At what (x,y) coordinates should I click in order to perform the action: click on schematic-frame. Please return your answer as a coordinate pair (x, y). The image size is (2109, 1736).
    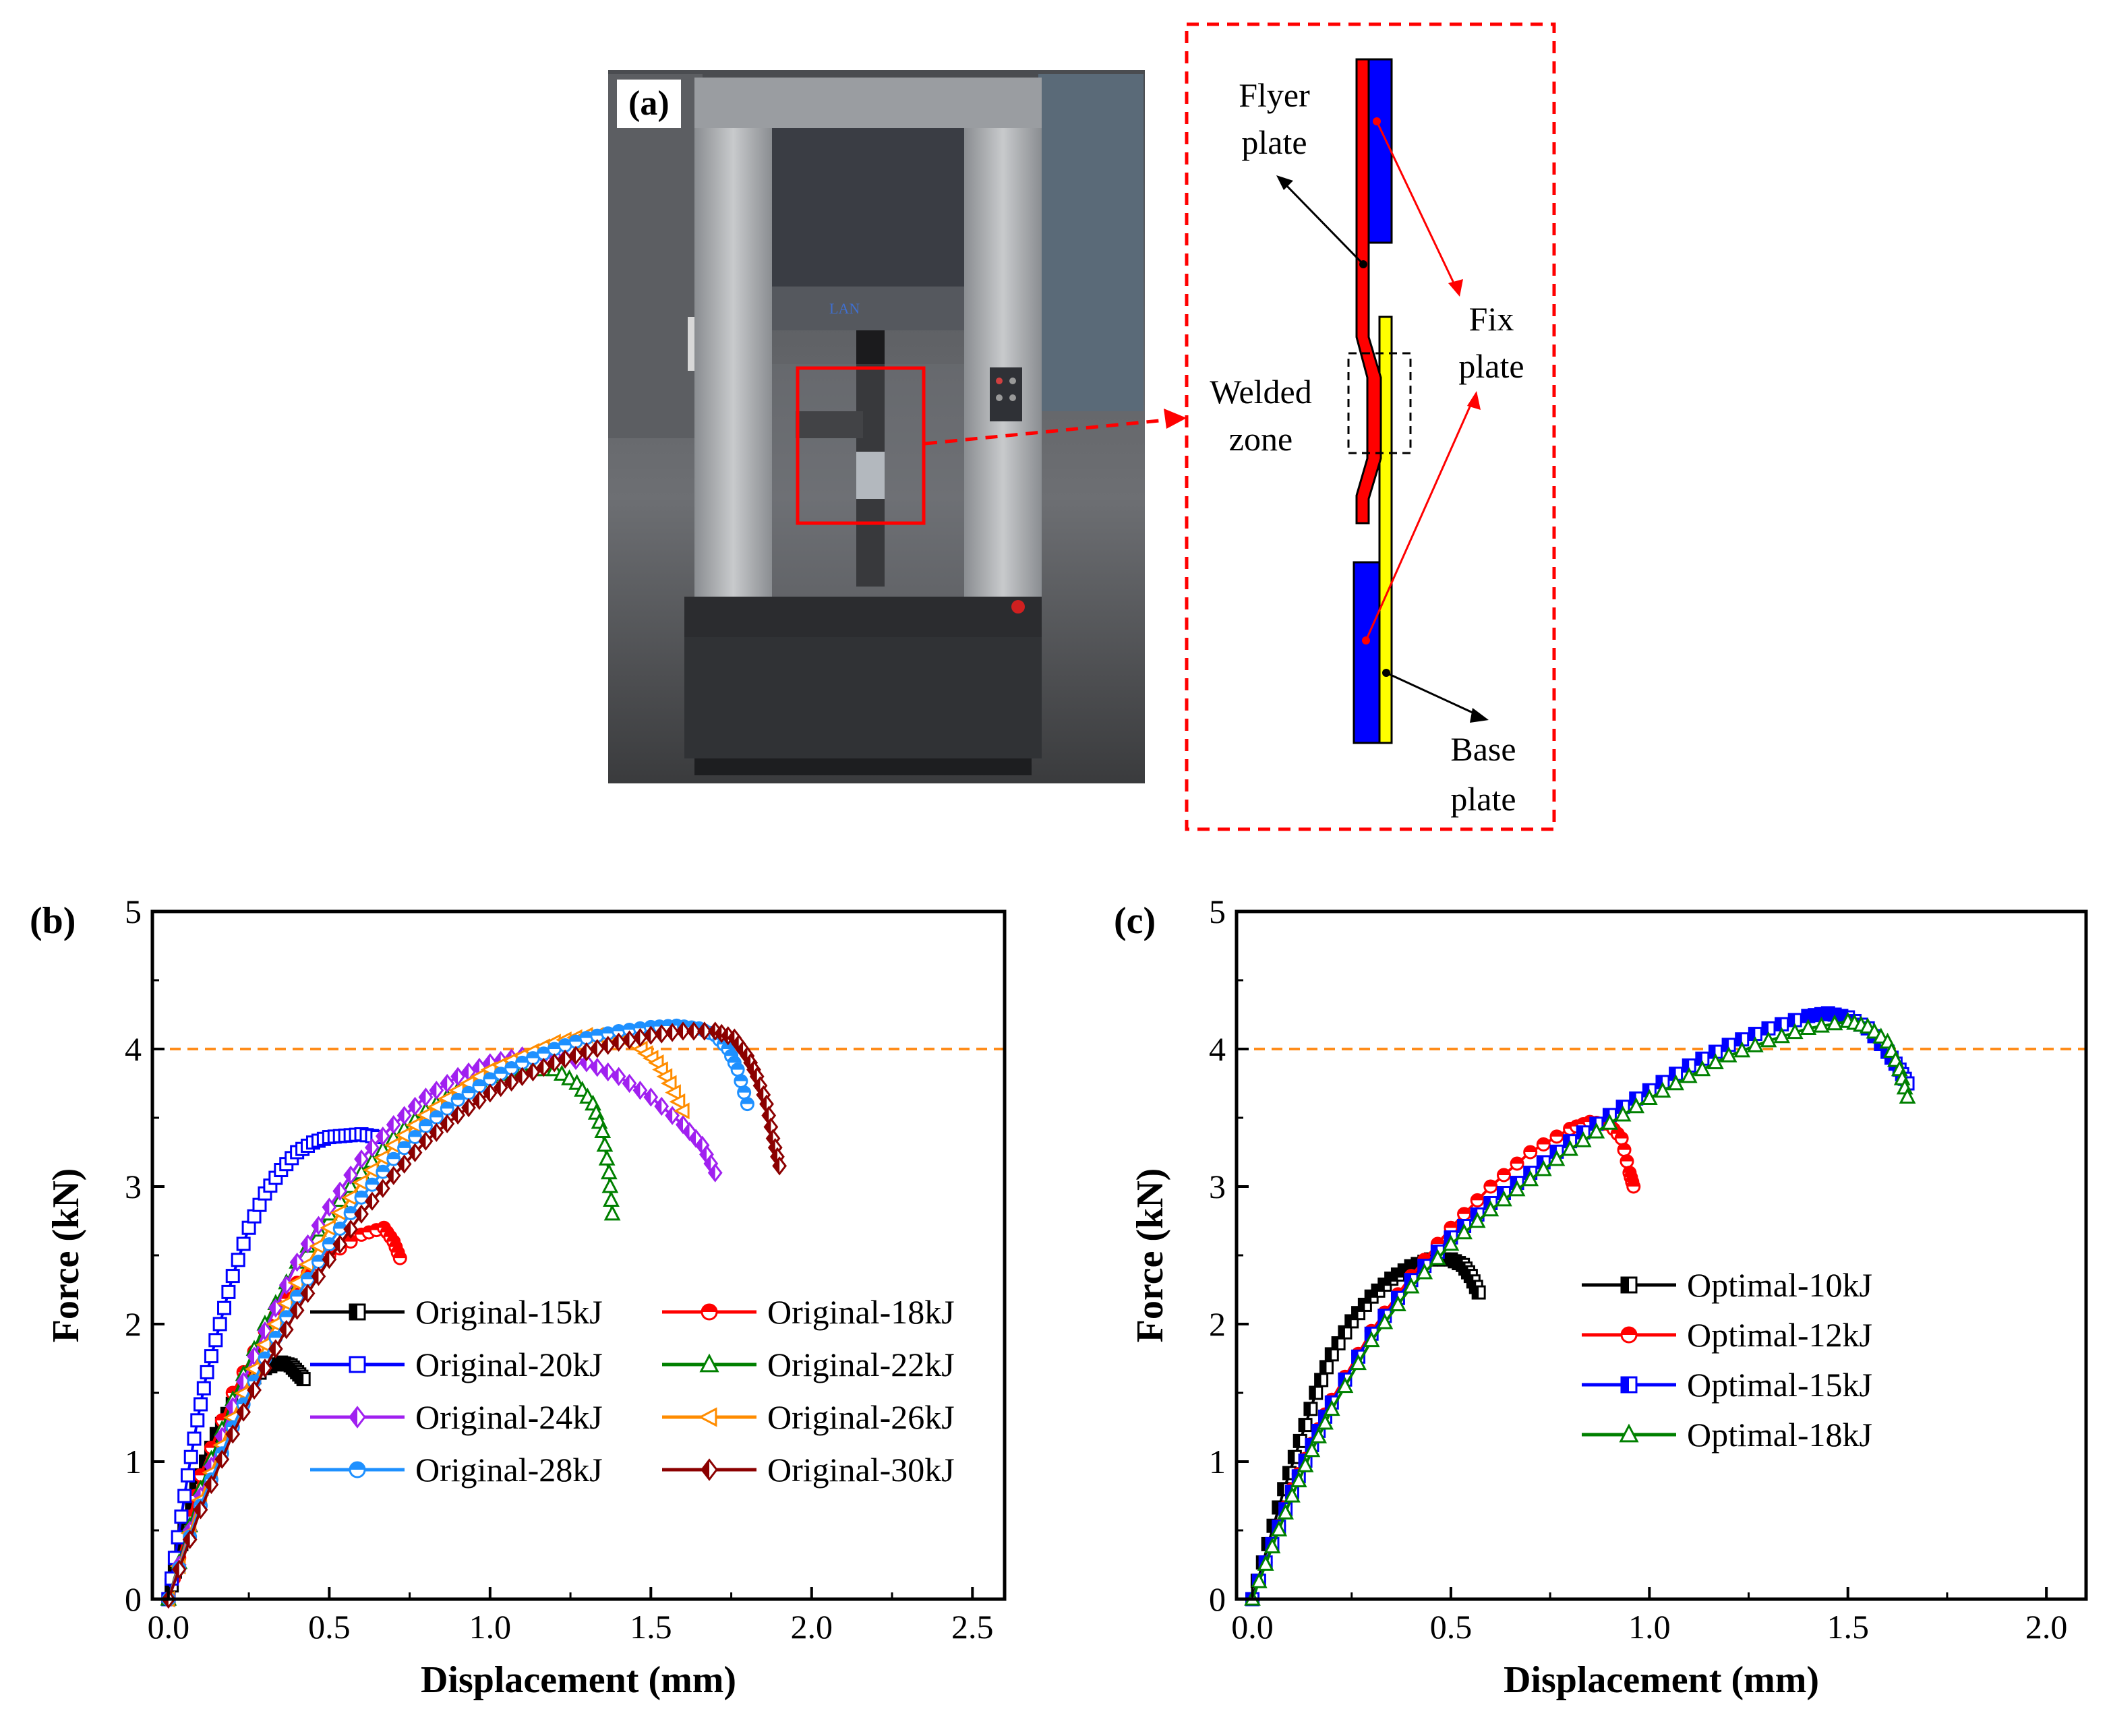
    Looking at the image, I should click on (1371, 426).